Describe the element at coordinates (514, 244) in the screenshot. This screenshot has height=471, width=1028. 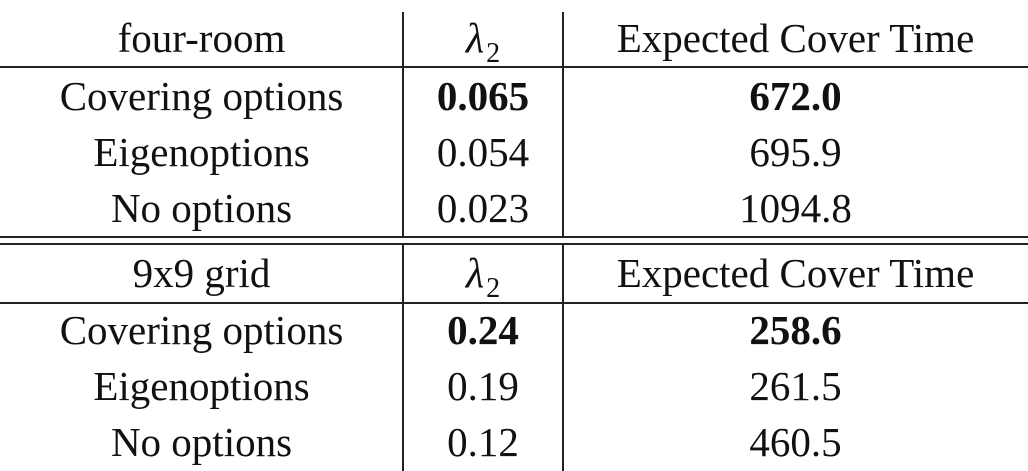
I see `section-double-rule-bottom` at that location.